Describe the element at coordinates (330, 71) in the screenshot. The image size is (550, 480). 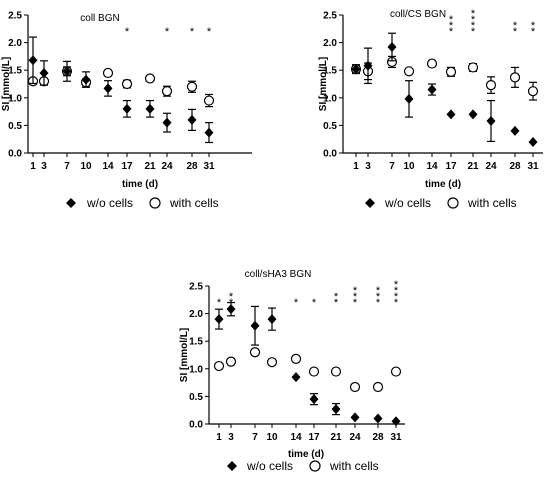
I see `y-tick-label: 1.5` at that location.